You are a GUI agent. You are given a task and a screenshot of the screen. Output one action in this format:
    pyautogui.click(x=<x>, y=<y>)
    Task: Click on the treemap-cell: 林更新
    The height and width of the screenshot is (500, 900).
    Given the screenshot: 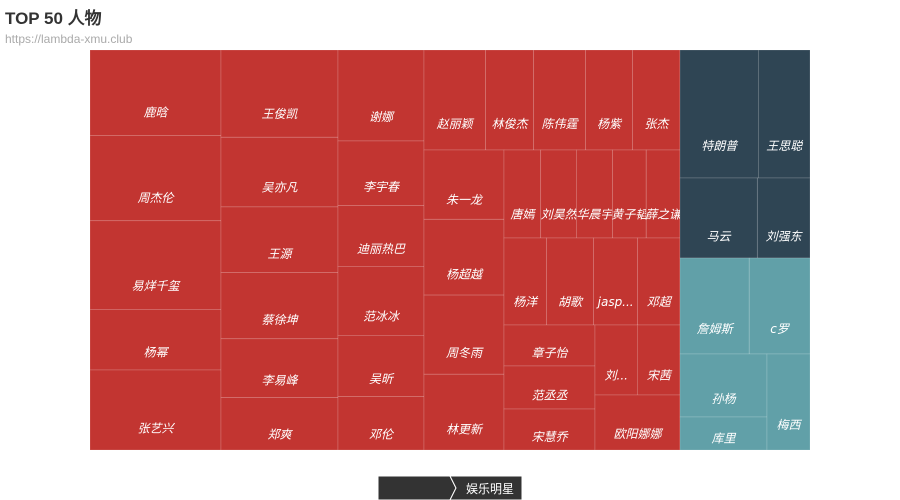 What is the action you would take?
    pyautogui.click(x=464, y=412)
    